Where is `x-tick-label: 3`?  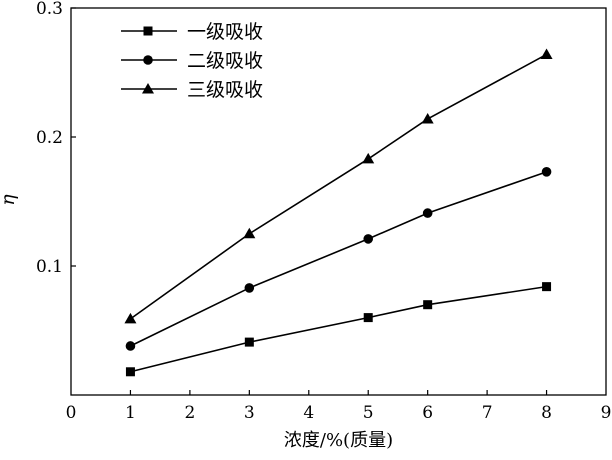 x-tick-label: 3 is located at coordinates (249, 413).